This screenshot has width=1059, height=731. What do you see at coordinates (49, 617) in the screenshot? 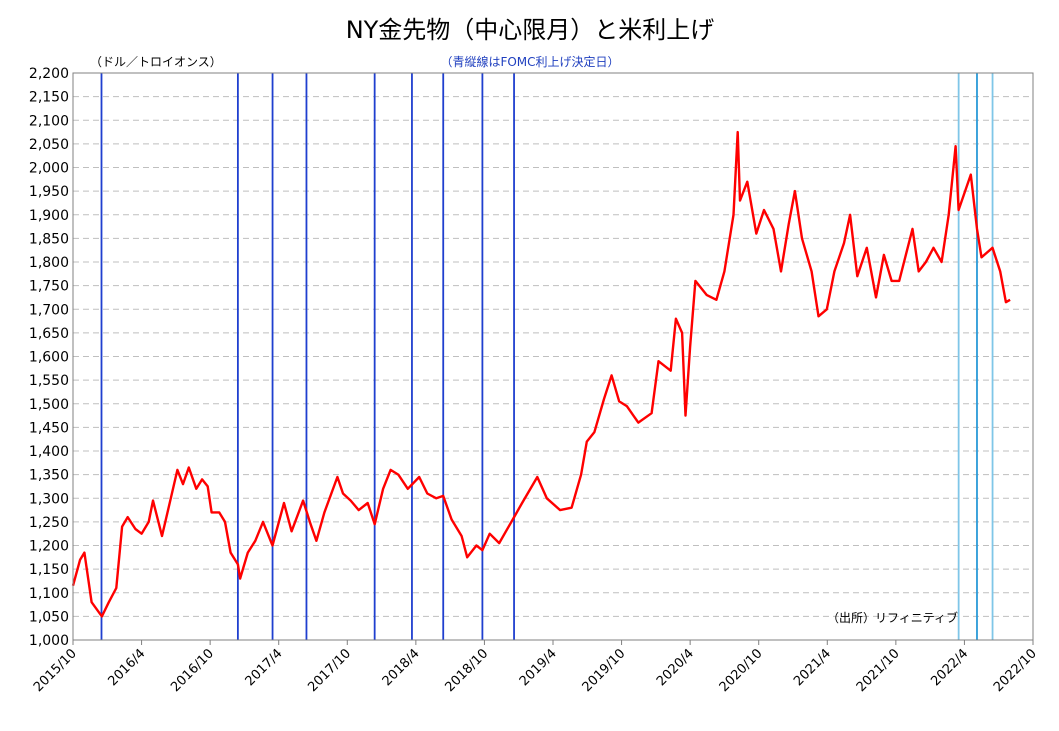
I see `y-tick-label: 1,050` at bounding box center [49, 617].